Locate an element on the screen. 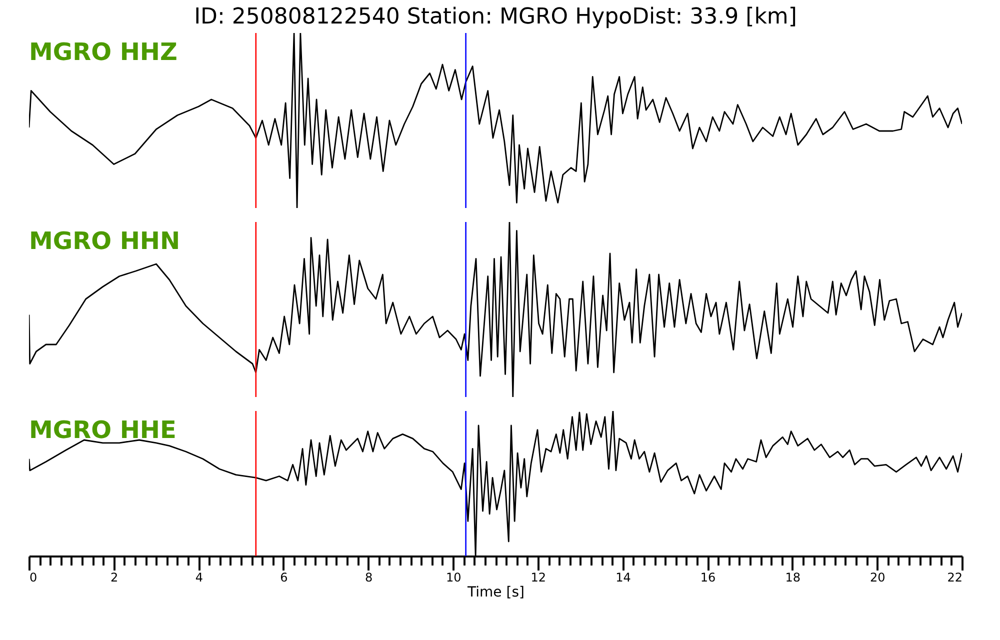  x-tick-label: 4 is located at coordinates (199, 577).